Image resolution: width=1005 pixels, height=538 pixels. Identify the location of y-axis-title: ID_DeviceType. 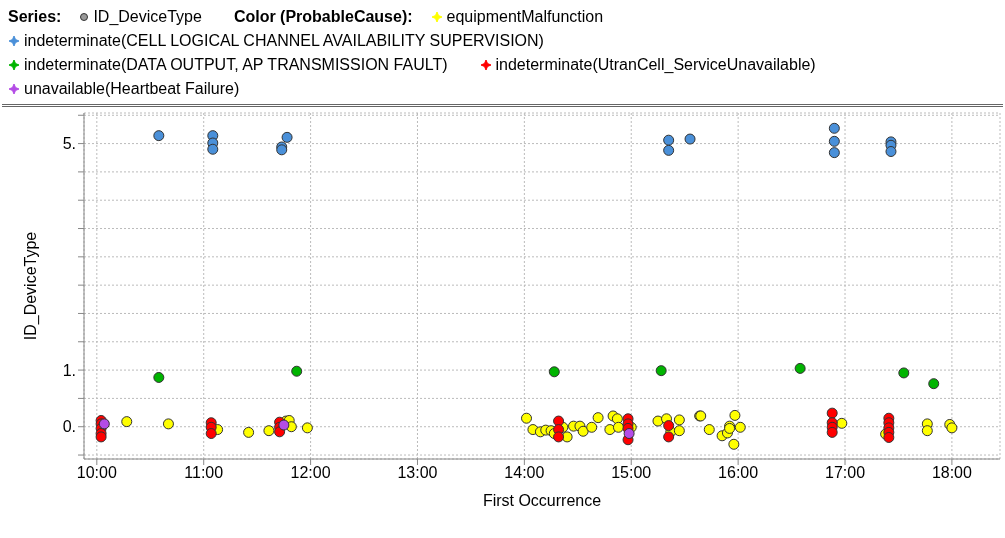
(30, 286).